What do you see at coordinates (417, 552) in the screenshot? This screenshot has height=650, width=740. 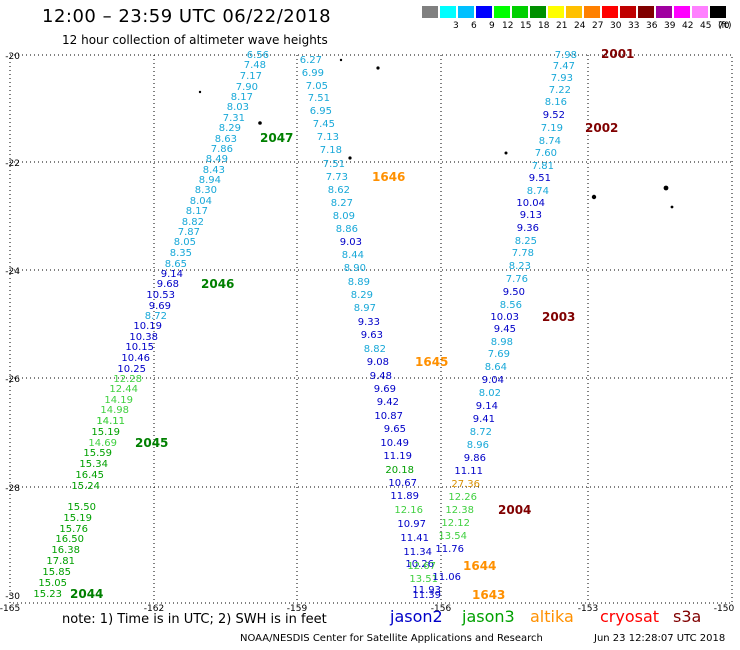 I see `wave-height-value: 11.34` at bounding box center [417, 552].